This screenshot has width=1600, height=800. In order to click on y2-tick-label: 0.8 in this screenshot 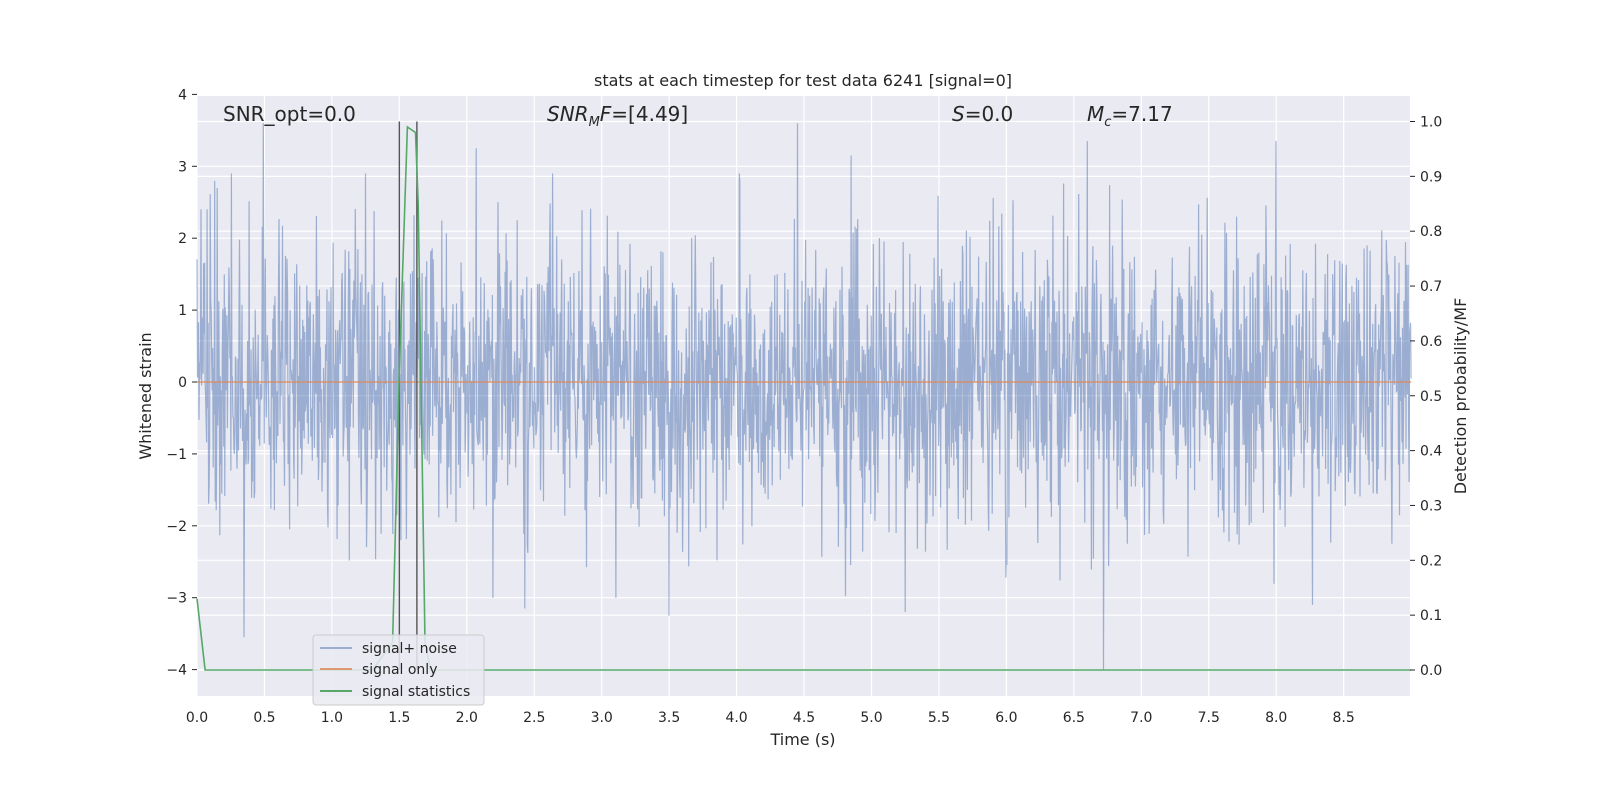, I will do `click(1431, 232)`.